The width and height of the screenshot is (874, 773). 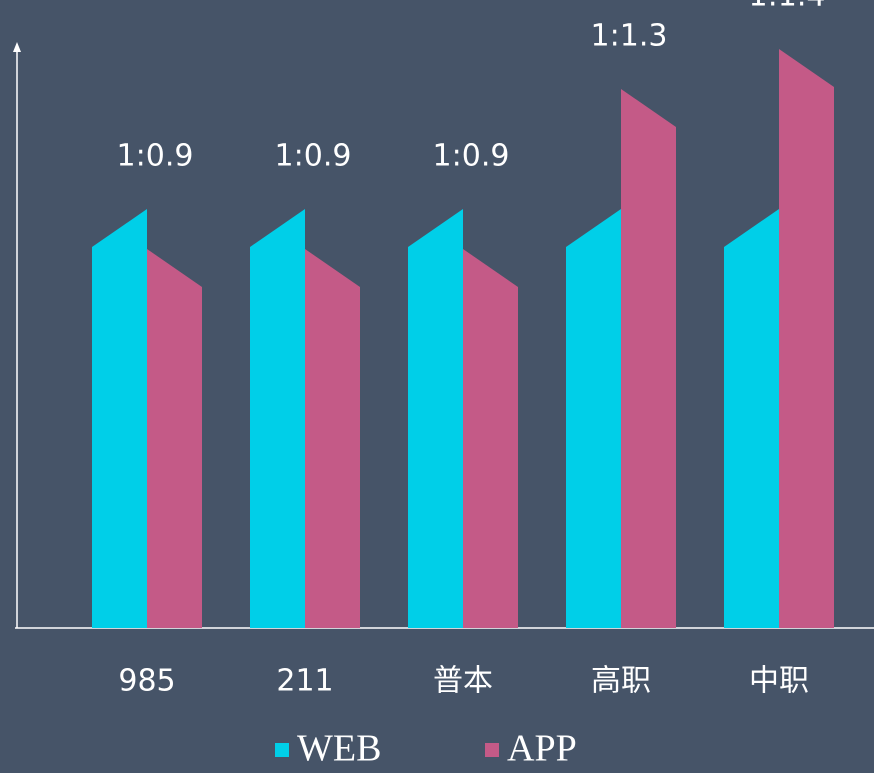 What do you see at coordinates (17, 47) in the screenshot?
I see `y-axis-arrow` at bounding box center [17, 47].